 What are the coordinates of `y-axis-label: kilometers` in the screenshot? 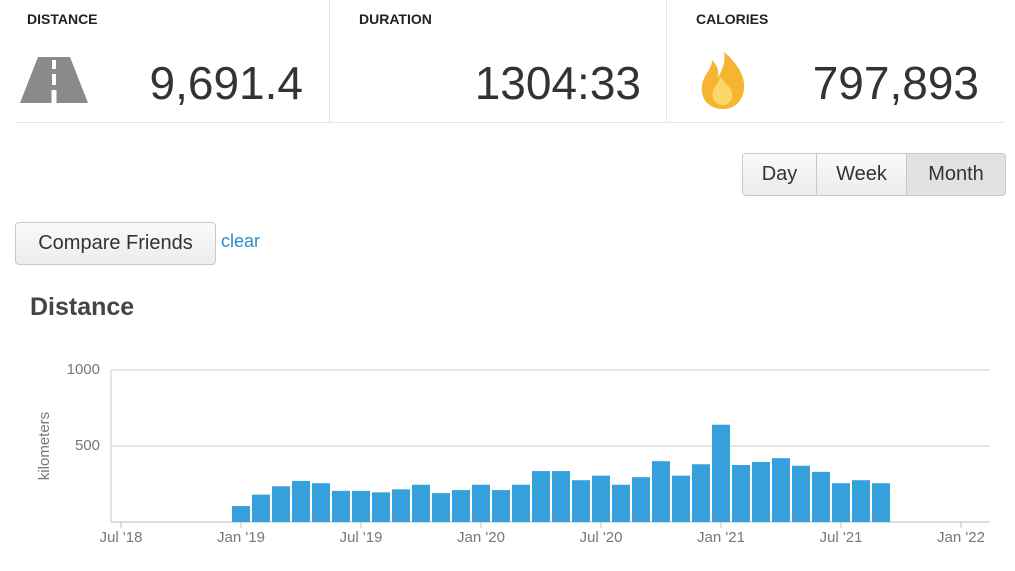 It's located at (44, 446).